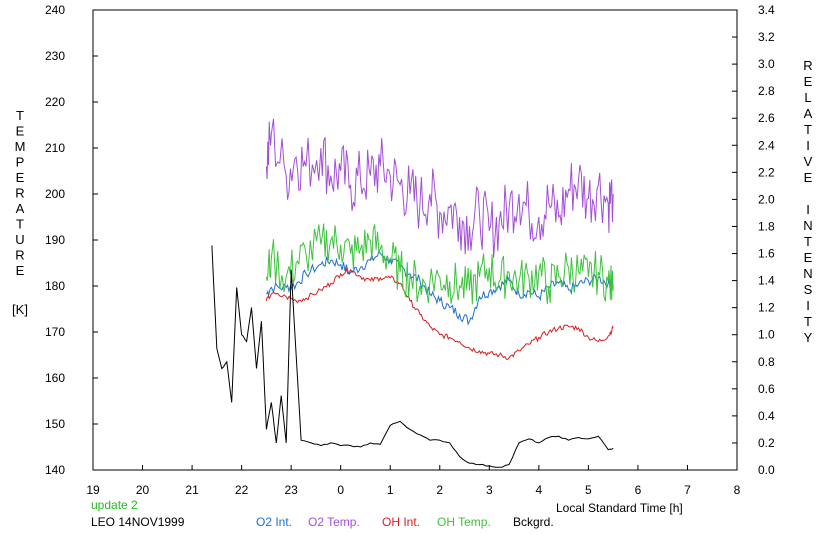  What do you see at coordinates (439, 188) in the screenshot?
I see `series-line-o2-temp` at bounding box center [439, 188].